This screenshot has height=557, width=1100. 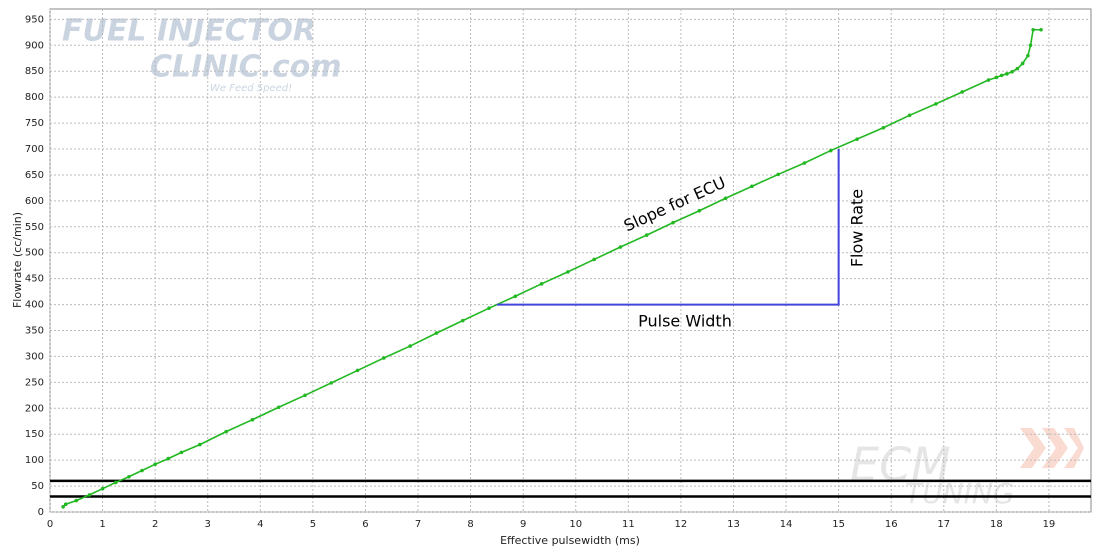 I want to click on x-tick-label: 8, so click(x=470, y=524).